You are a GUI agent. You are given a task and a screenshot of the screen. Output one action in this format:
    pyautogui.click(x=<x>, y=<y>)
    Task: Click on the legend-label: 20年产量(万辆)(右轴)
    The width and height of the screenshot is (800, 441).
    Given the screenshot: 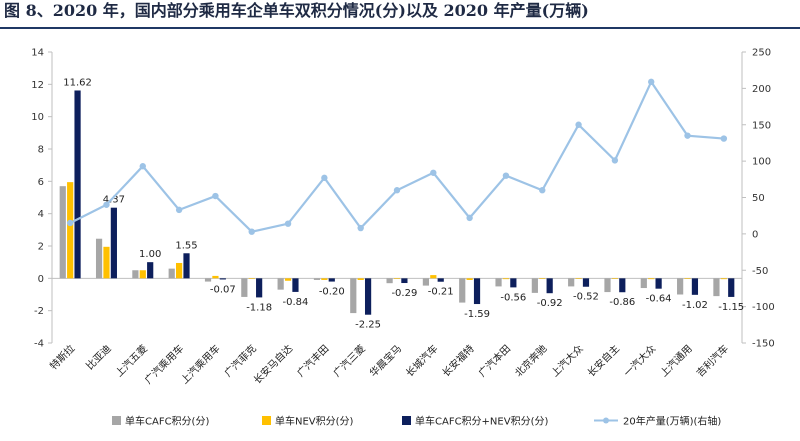 What is the action you would take?
    pyautogui.click(x=672, y=421)
    